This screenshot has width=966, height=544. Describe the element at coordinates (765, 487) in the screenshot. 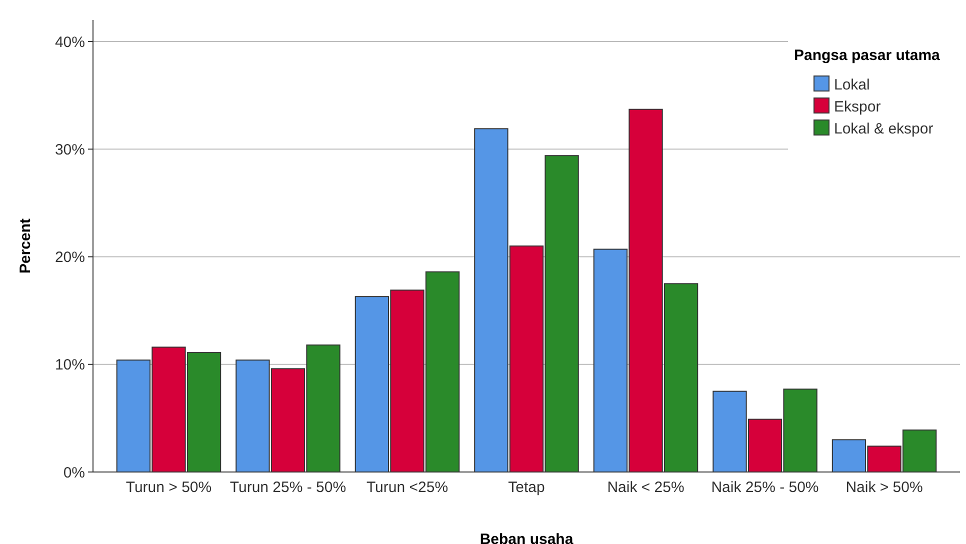

I see `x-tick-label: Naik 25% - 50%` at that location.